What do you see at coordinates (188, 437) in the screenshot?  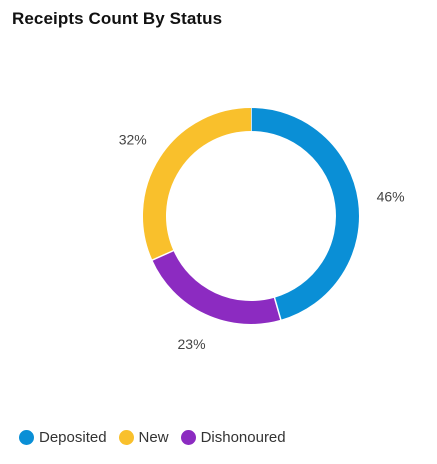 I see `legend-marker-dishonoured` at bounding box center [188, 437].